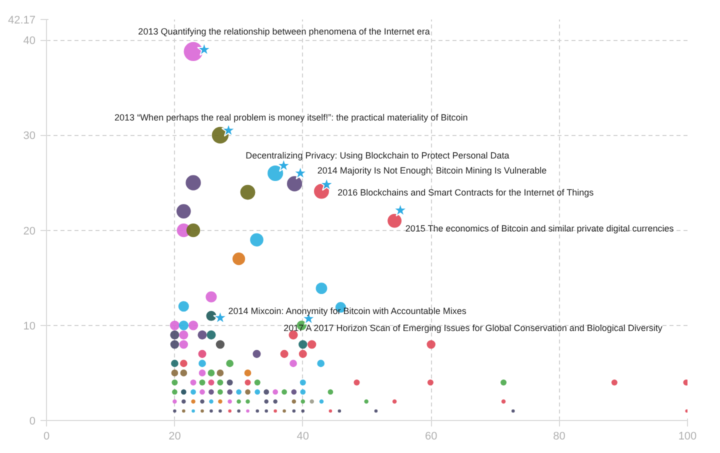 The image size is (720, 453). What do you see at coordinates (284, 31) in the screenshot?
I see `annotation: 2013 Quantifying the relationship between phenomena of the Internet era` at bounding box center [284, 31].